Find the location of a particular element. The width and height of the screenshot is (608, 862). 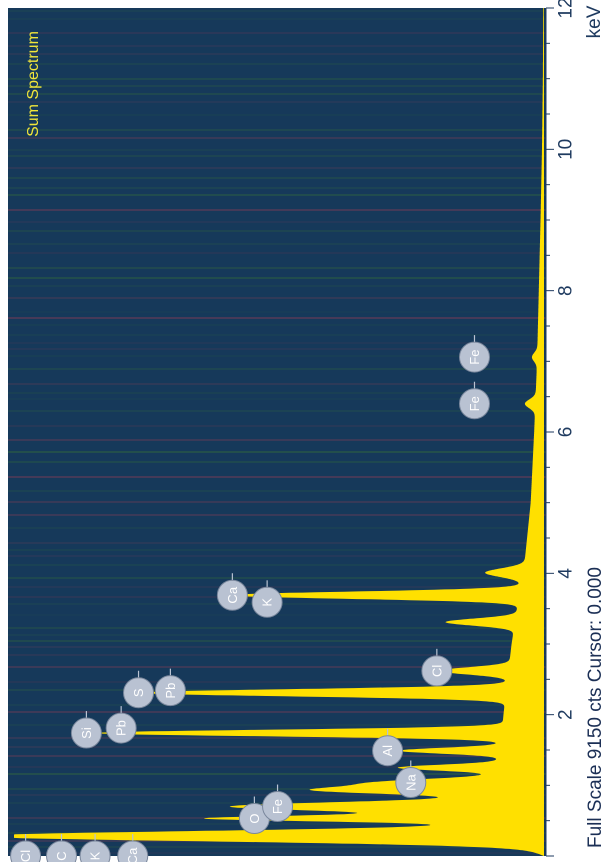

element-label: O is located at coordinates (254, 818).